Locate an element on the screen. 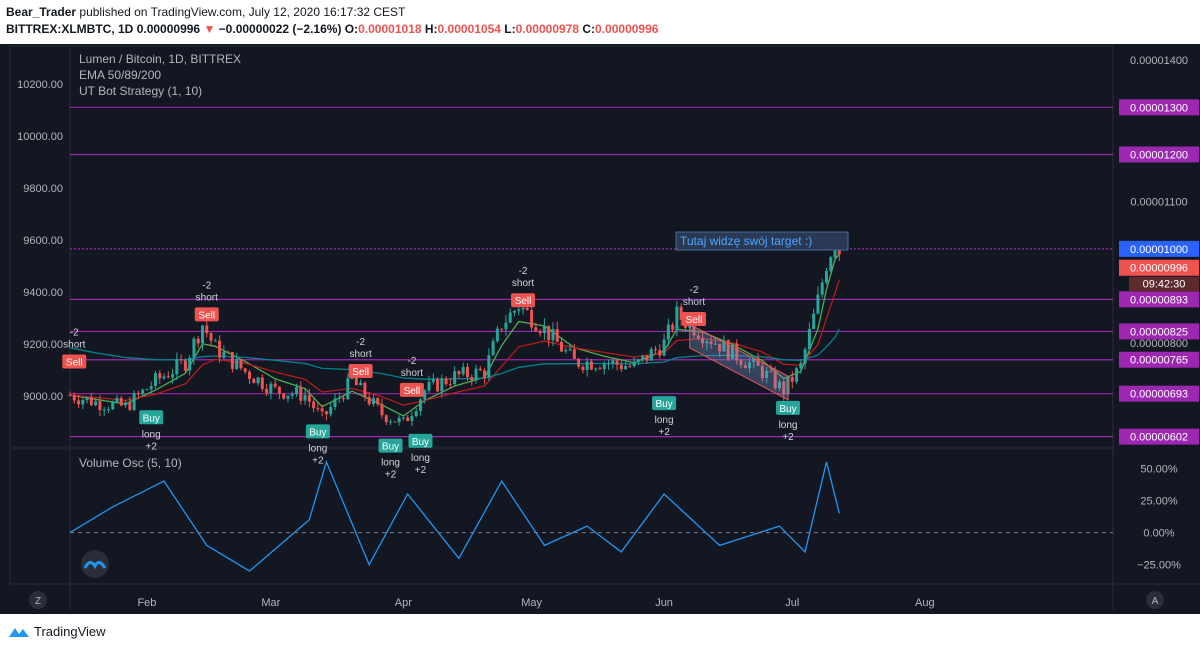  legend-ema: EMA 50/89/200 is located at coordinates (120, 75).